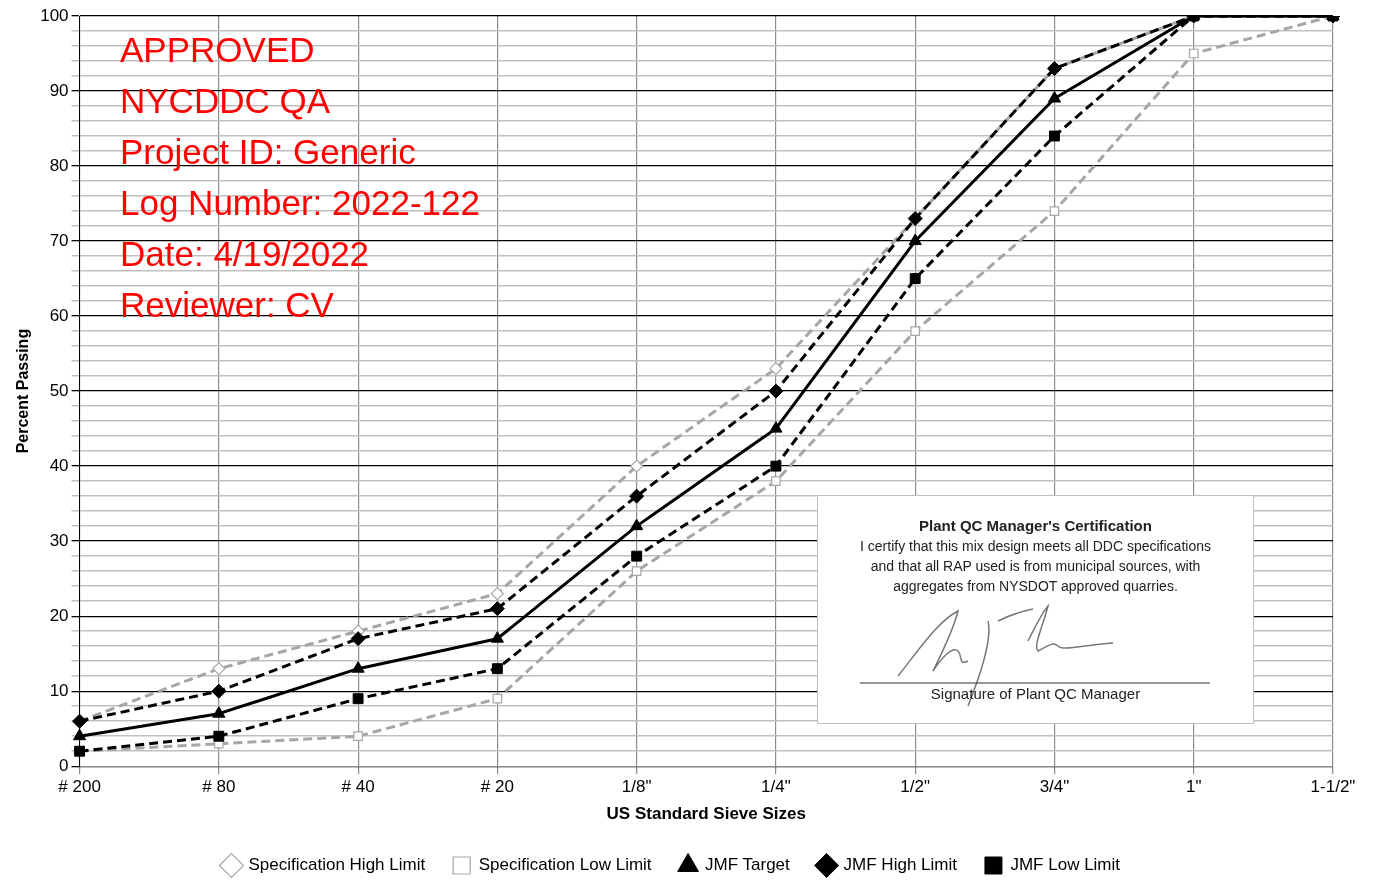 This screenshot has width=1379, height=888. I want to click on x-tick-label: 1/8", so click(636, 787).